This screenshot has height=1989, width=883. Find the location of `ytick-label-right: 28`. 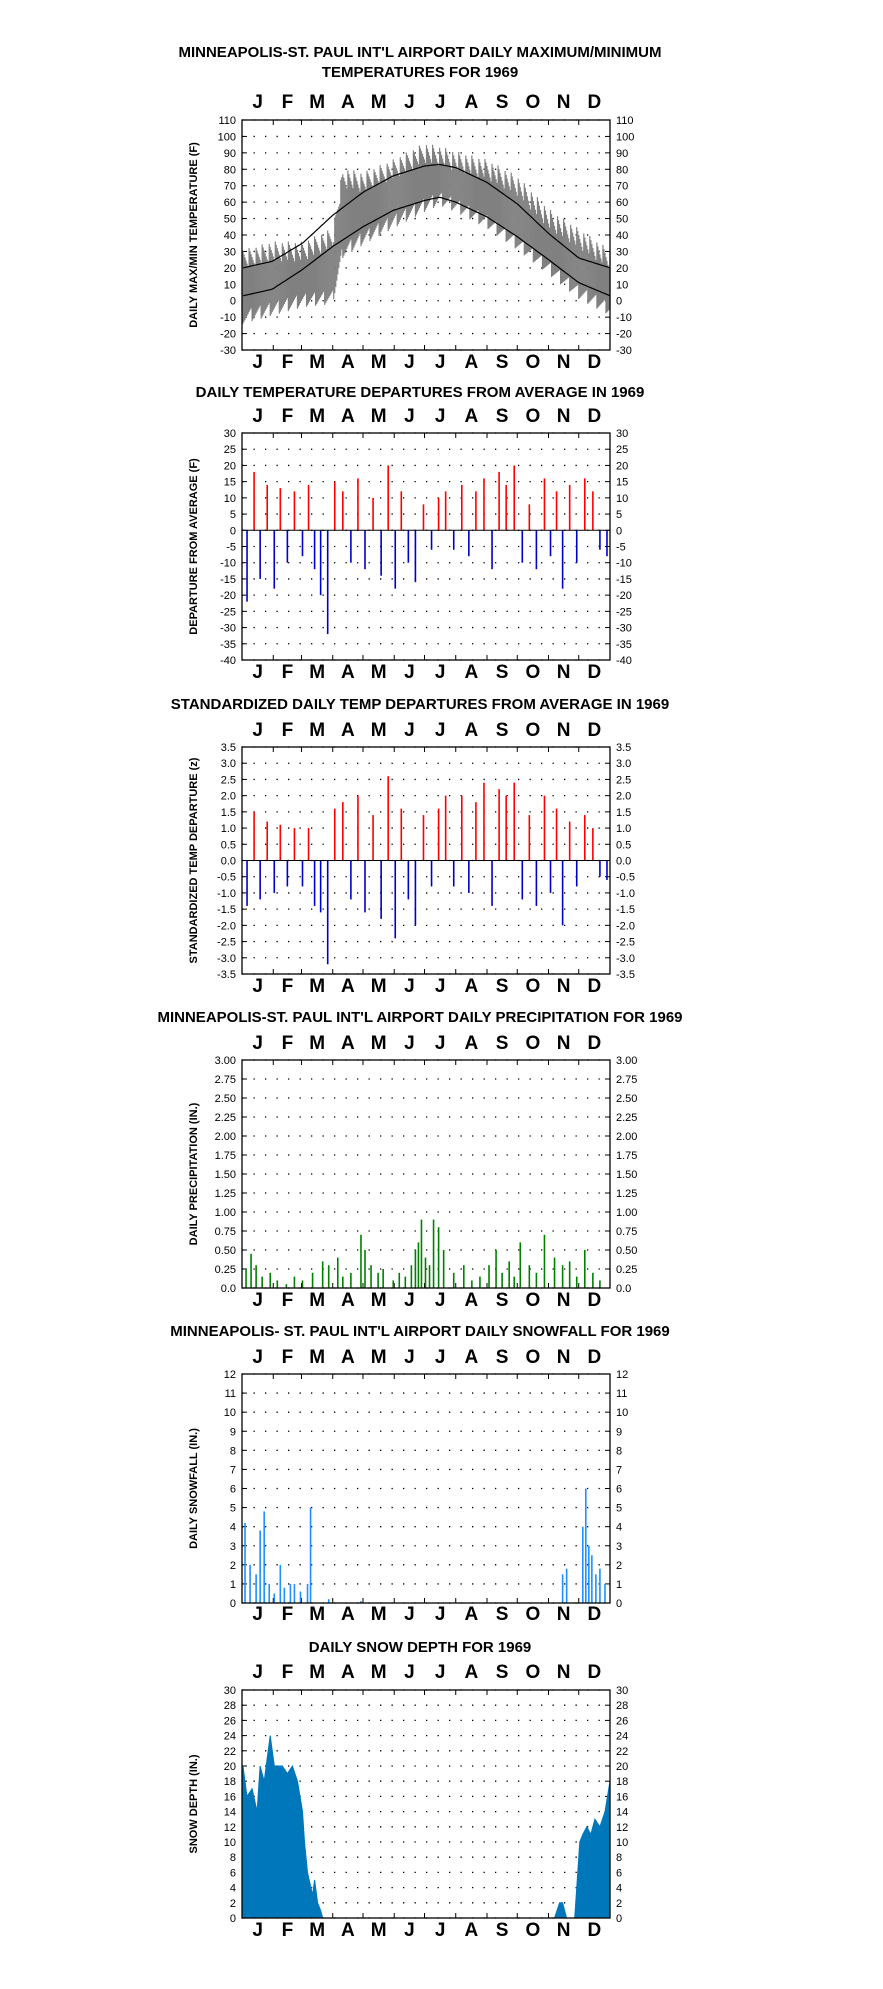

ytick-label-right: 28 is located at coordinates (622, 1706).